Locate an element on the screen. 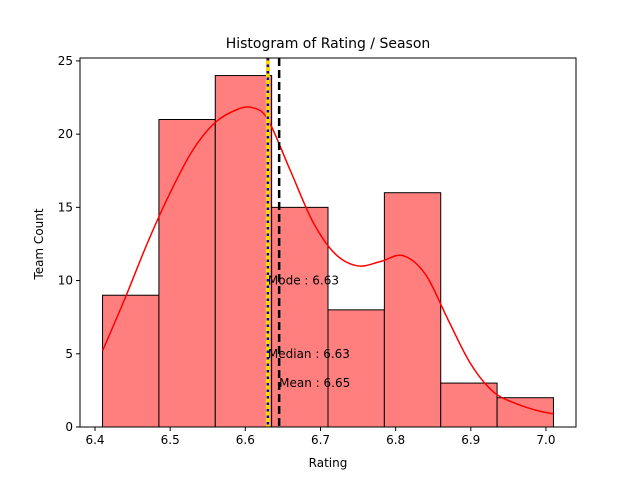  y-tick-label: 5 is located at coordinates (69, 354).